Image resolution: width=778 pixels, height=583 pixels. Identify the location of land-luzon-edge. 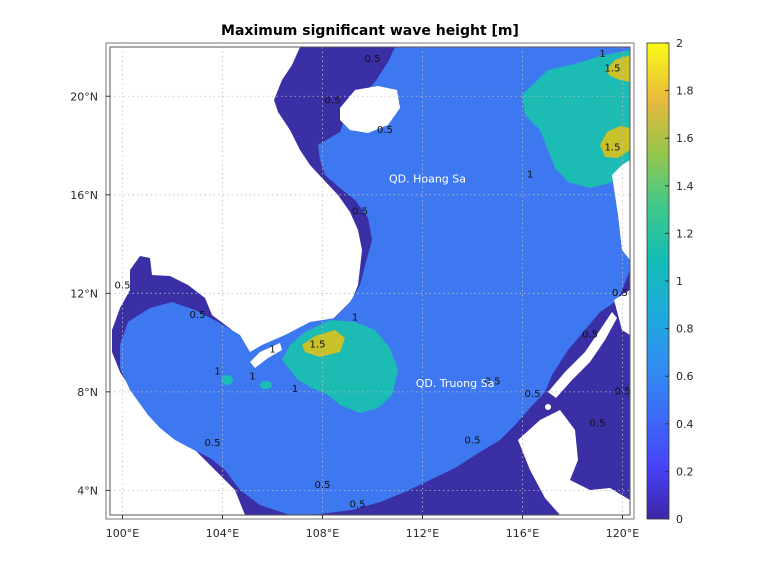
(621, 210).